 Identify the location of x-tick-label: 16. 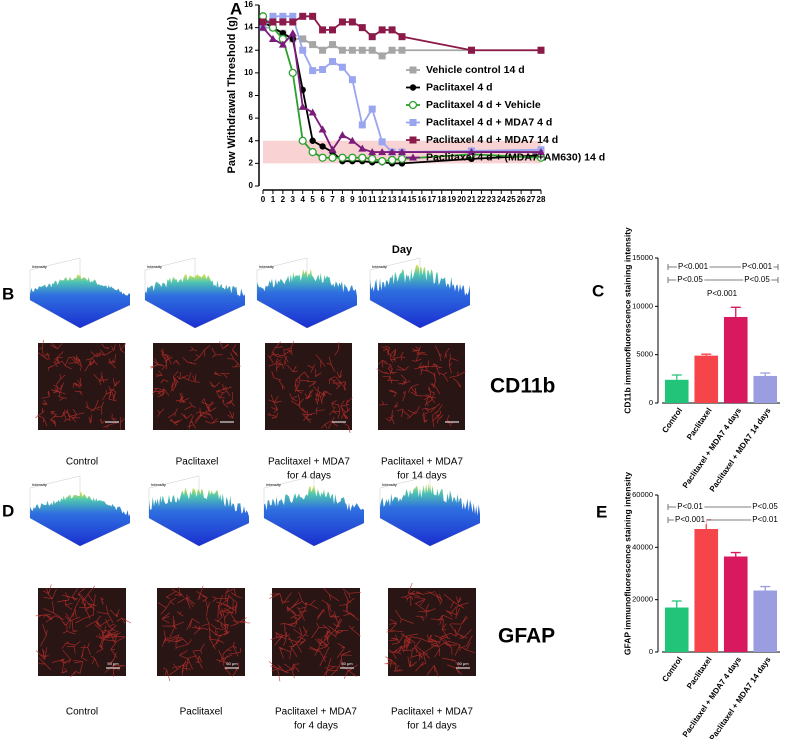
(421, 199).